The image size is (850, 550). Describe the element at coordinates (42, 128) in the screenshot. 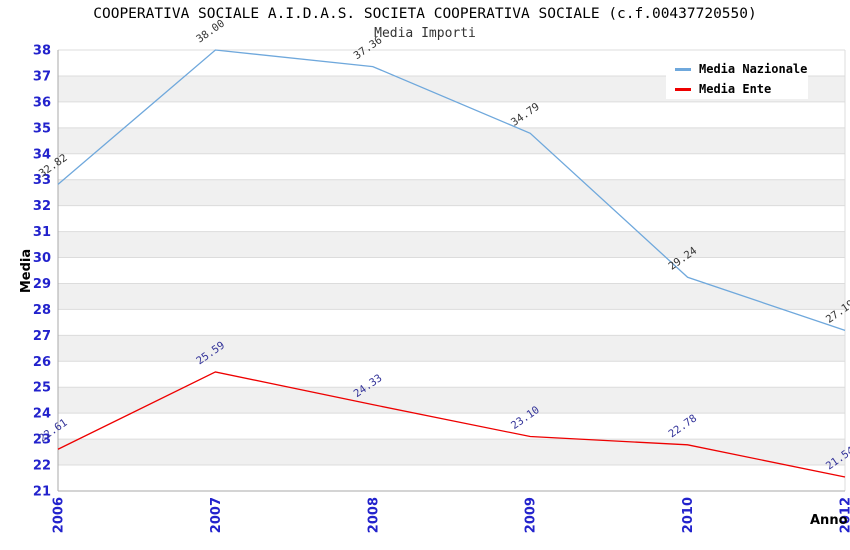

I see `y-tick-label: 35` at that location.